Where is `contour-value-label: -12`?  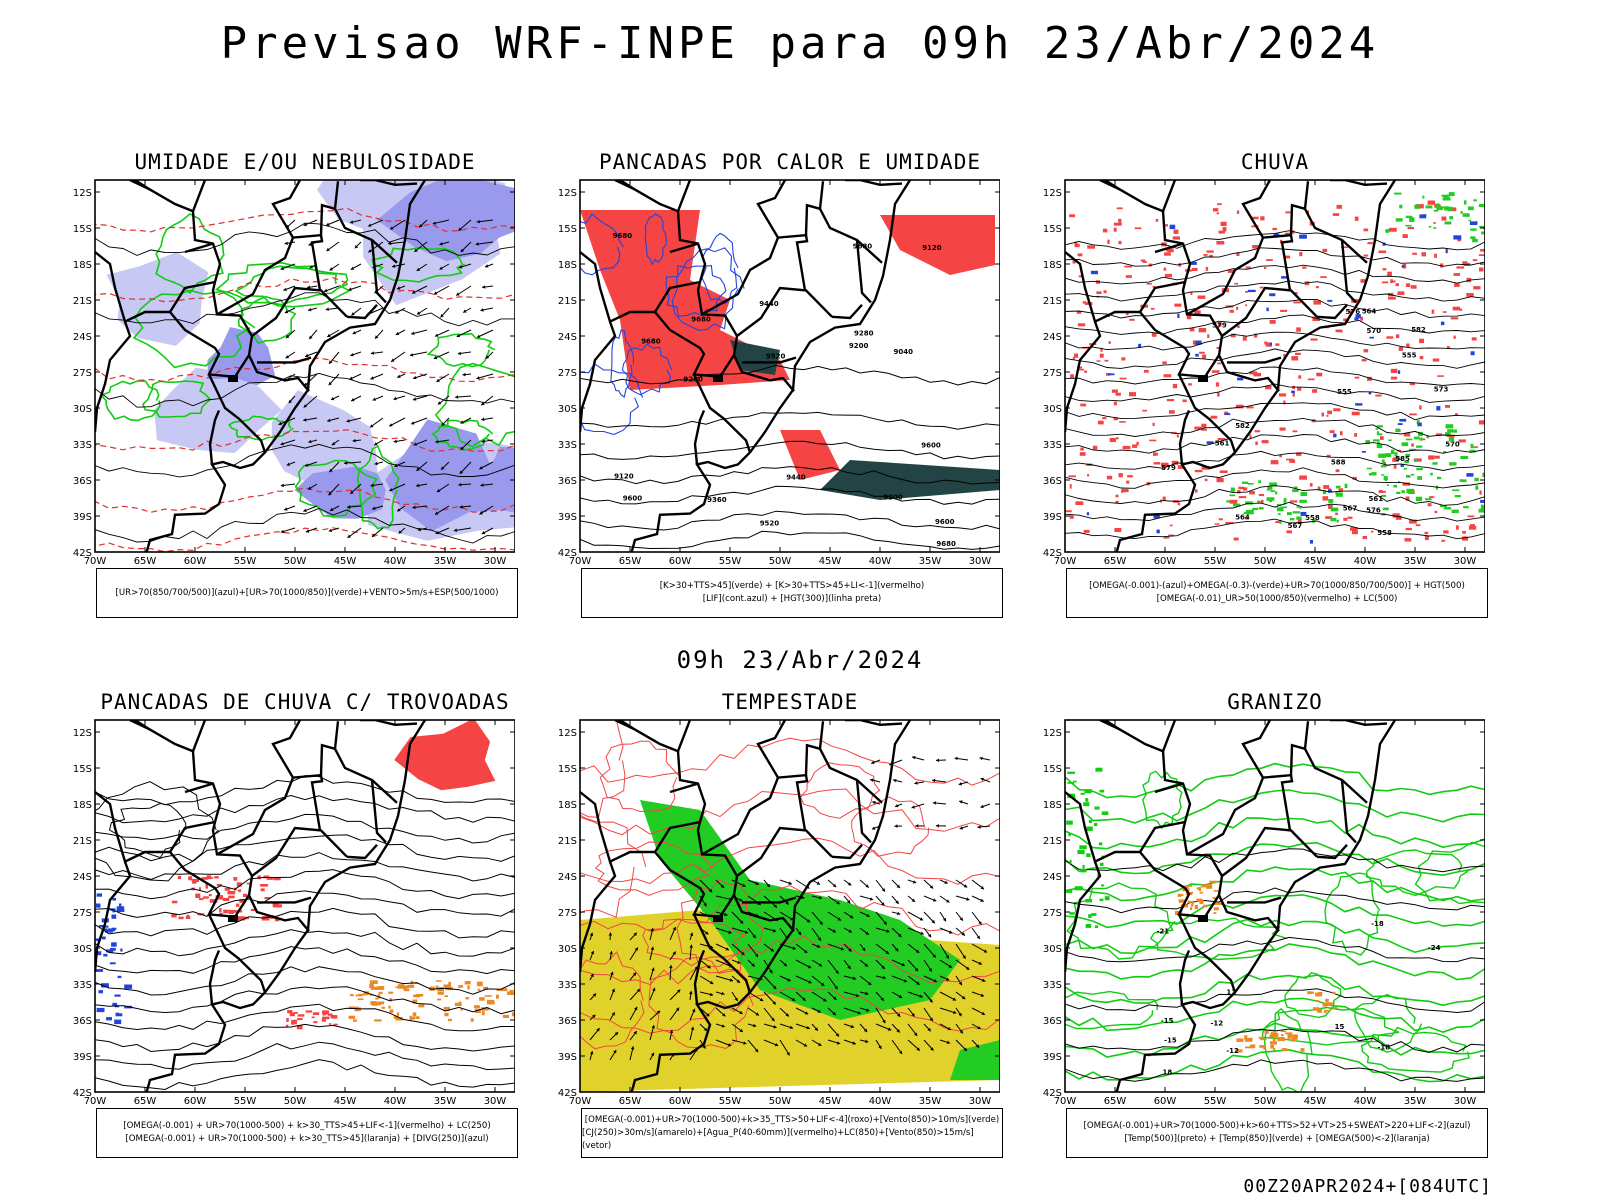
contour-value-label: -12 is located at coordinates (1217, 1023).